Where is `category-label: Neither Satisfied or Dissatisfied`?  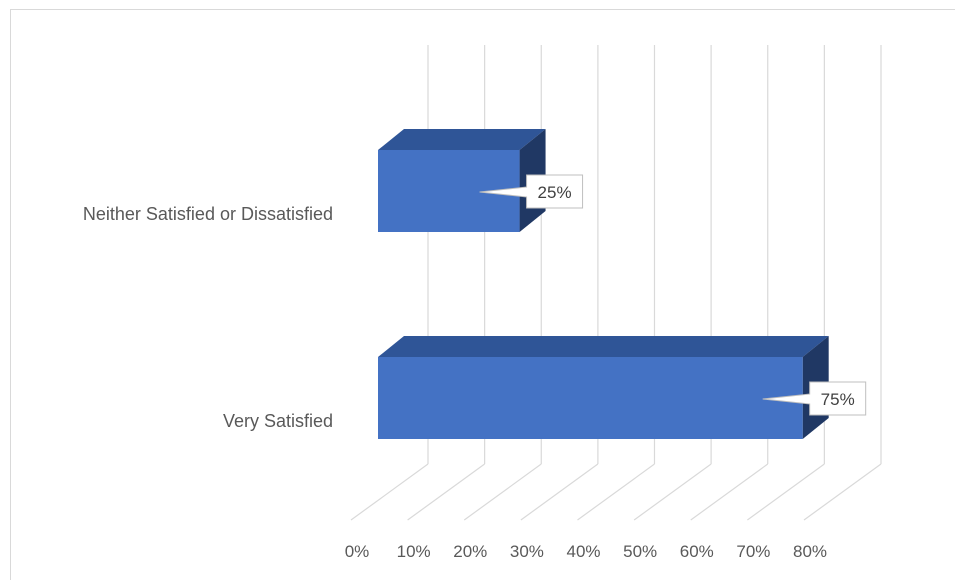 category-label: Neither Satisfied or Dissatisfied is located at coordinates (208, 214).